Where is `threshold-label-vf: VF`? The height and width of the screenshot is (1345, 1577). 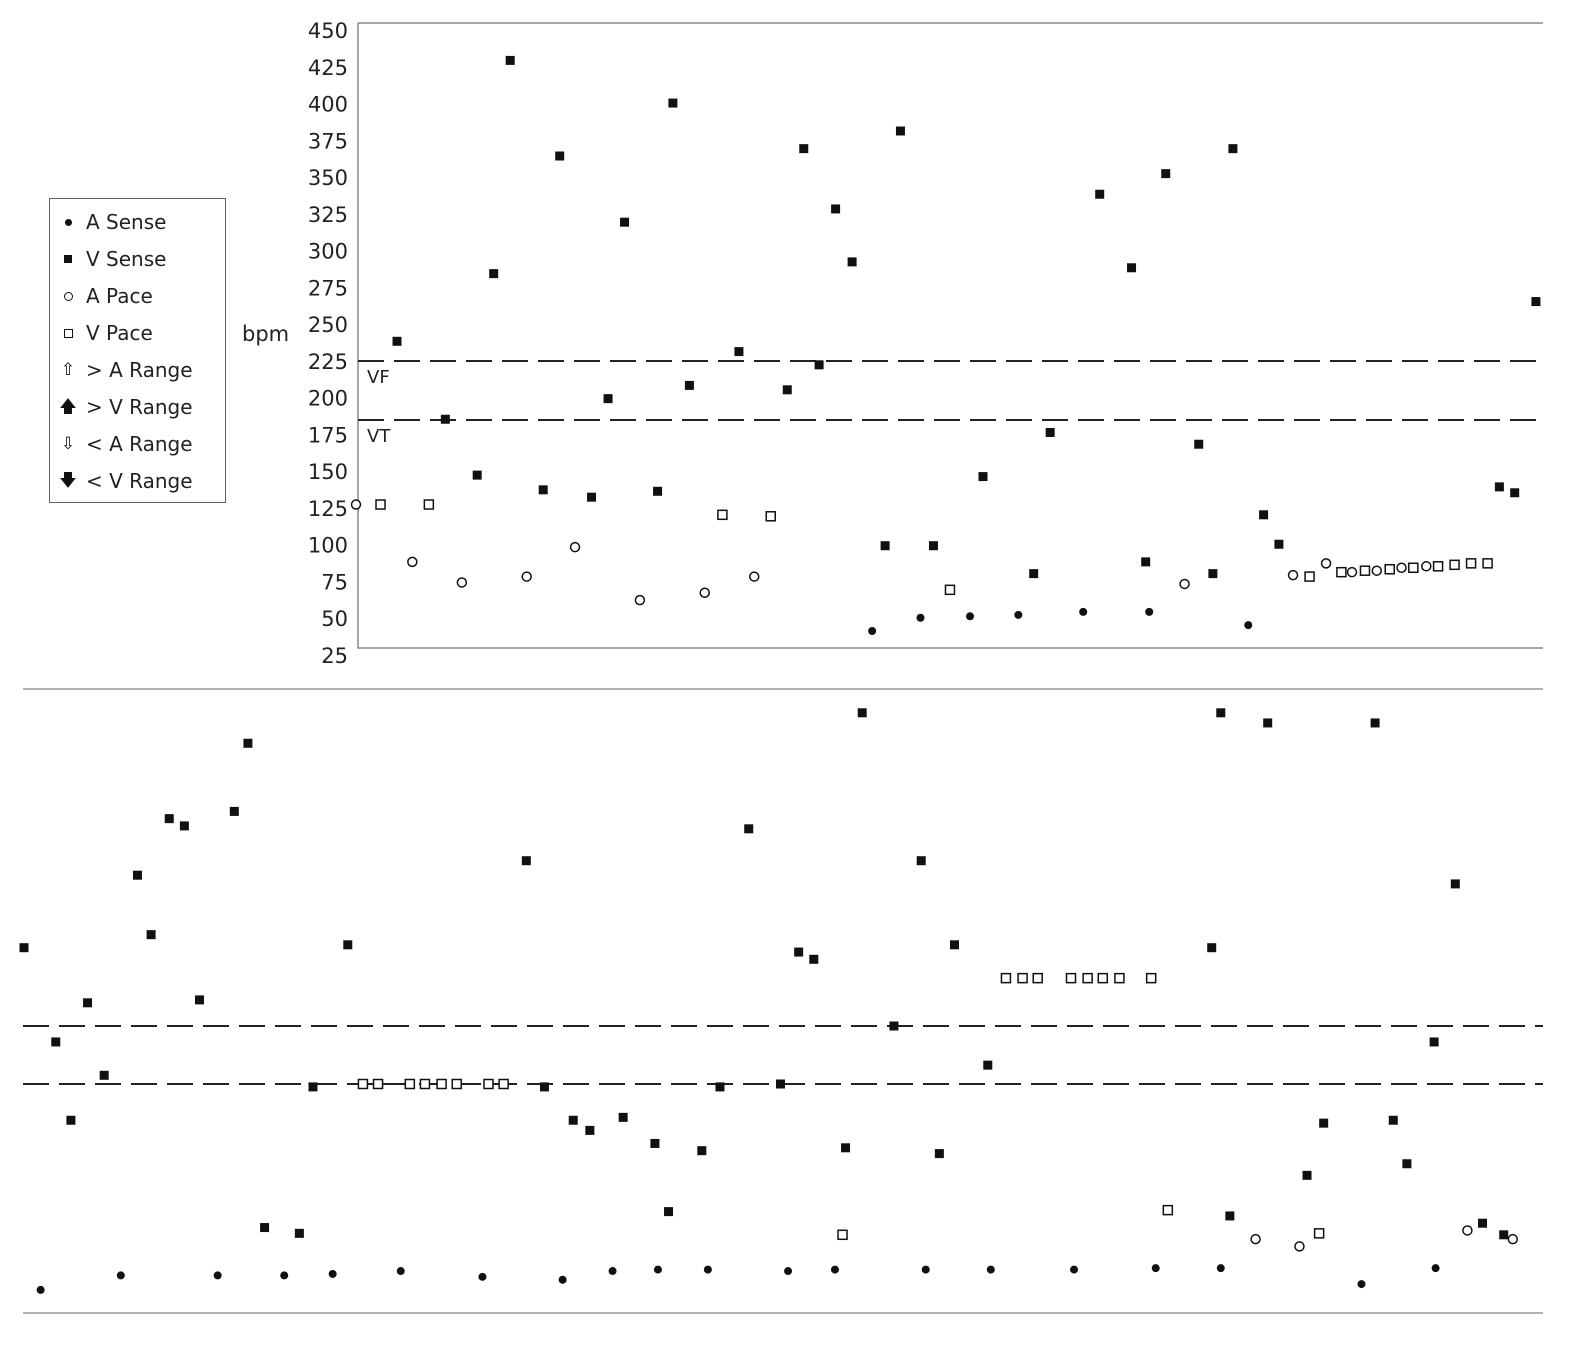
threshold-label-vf: VF is located at coordinates (378, 377).